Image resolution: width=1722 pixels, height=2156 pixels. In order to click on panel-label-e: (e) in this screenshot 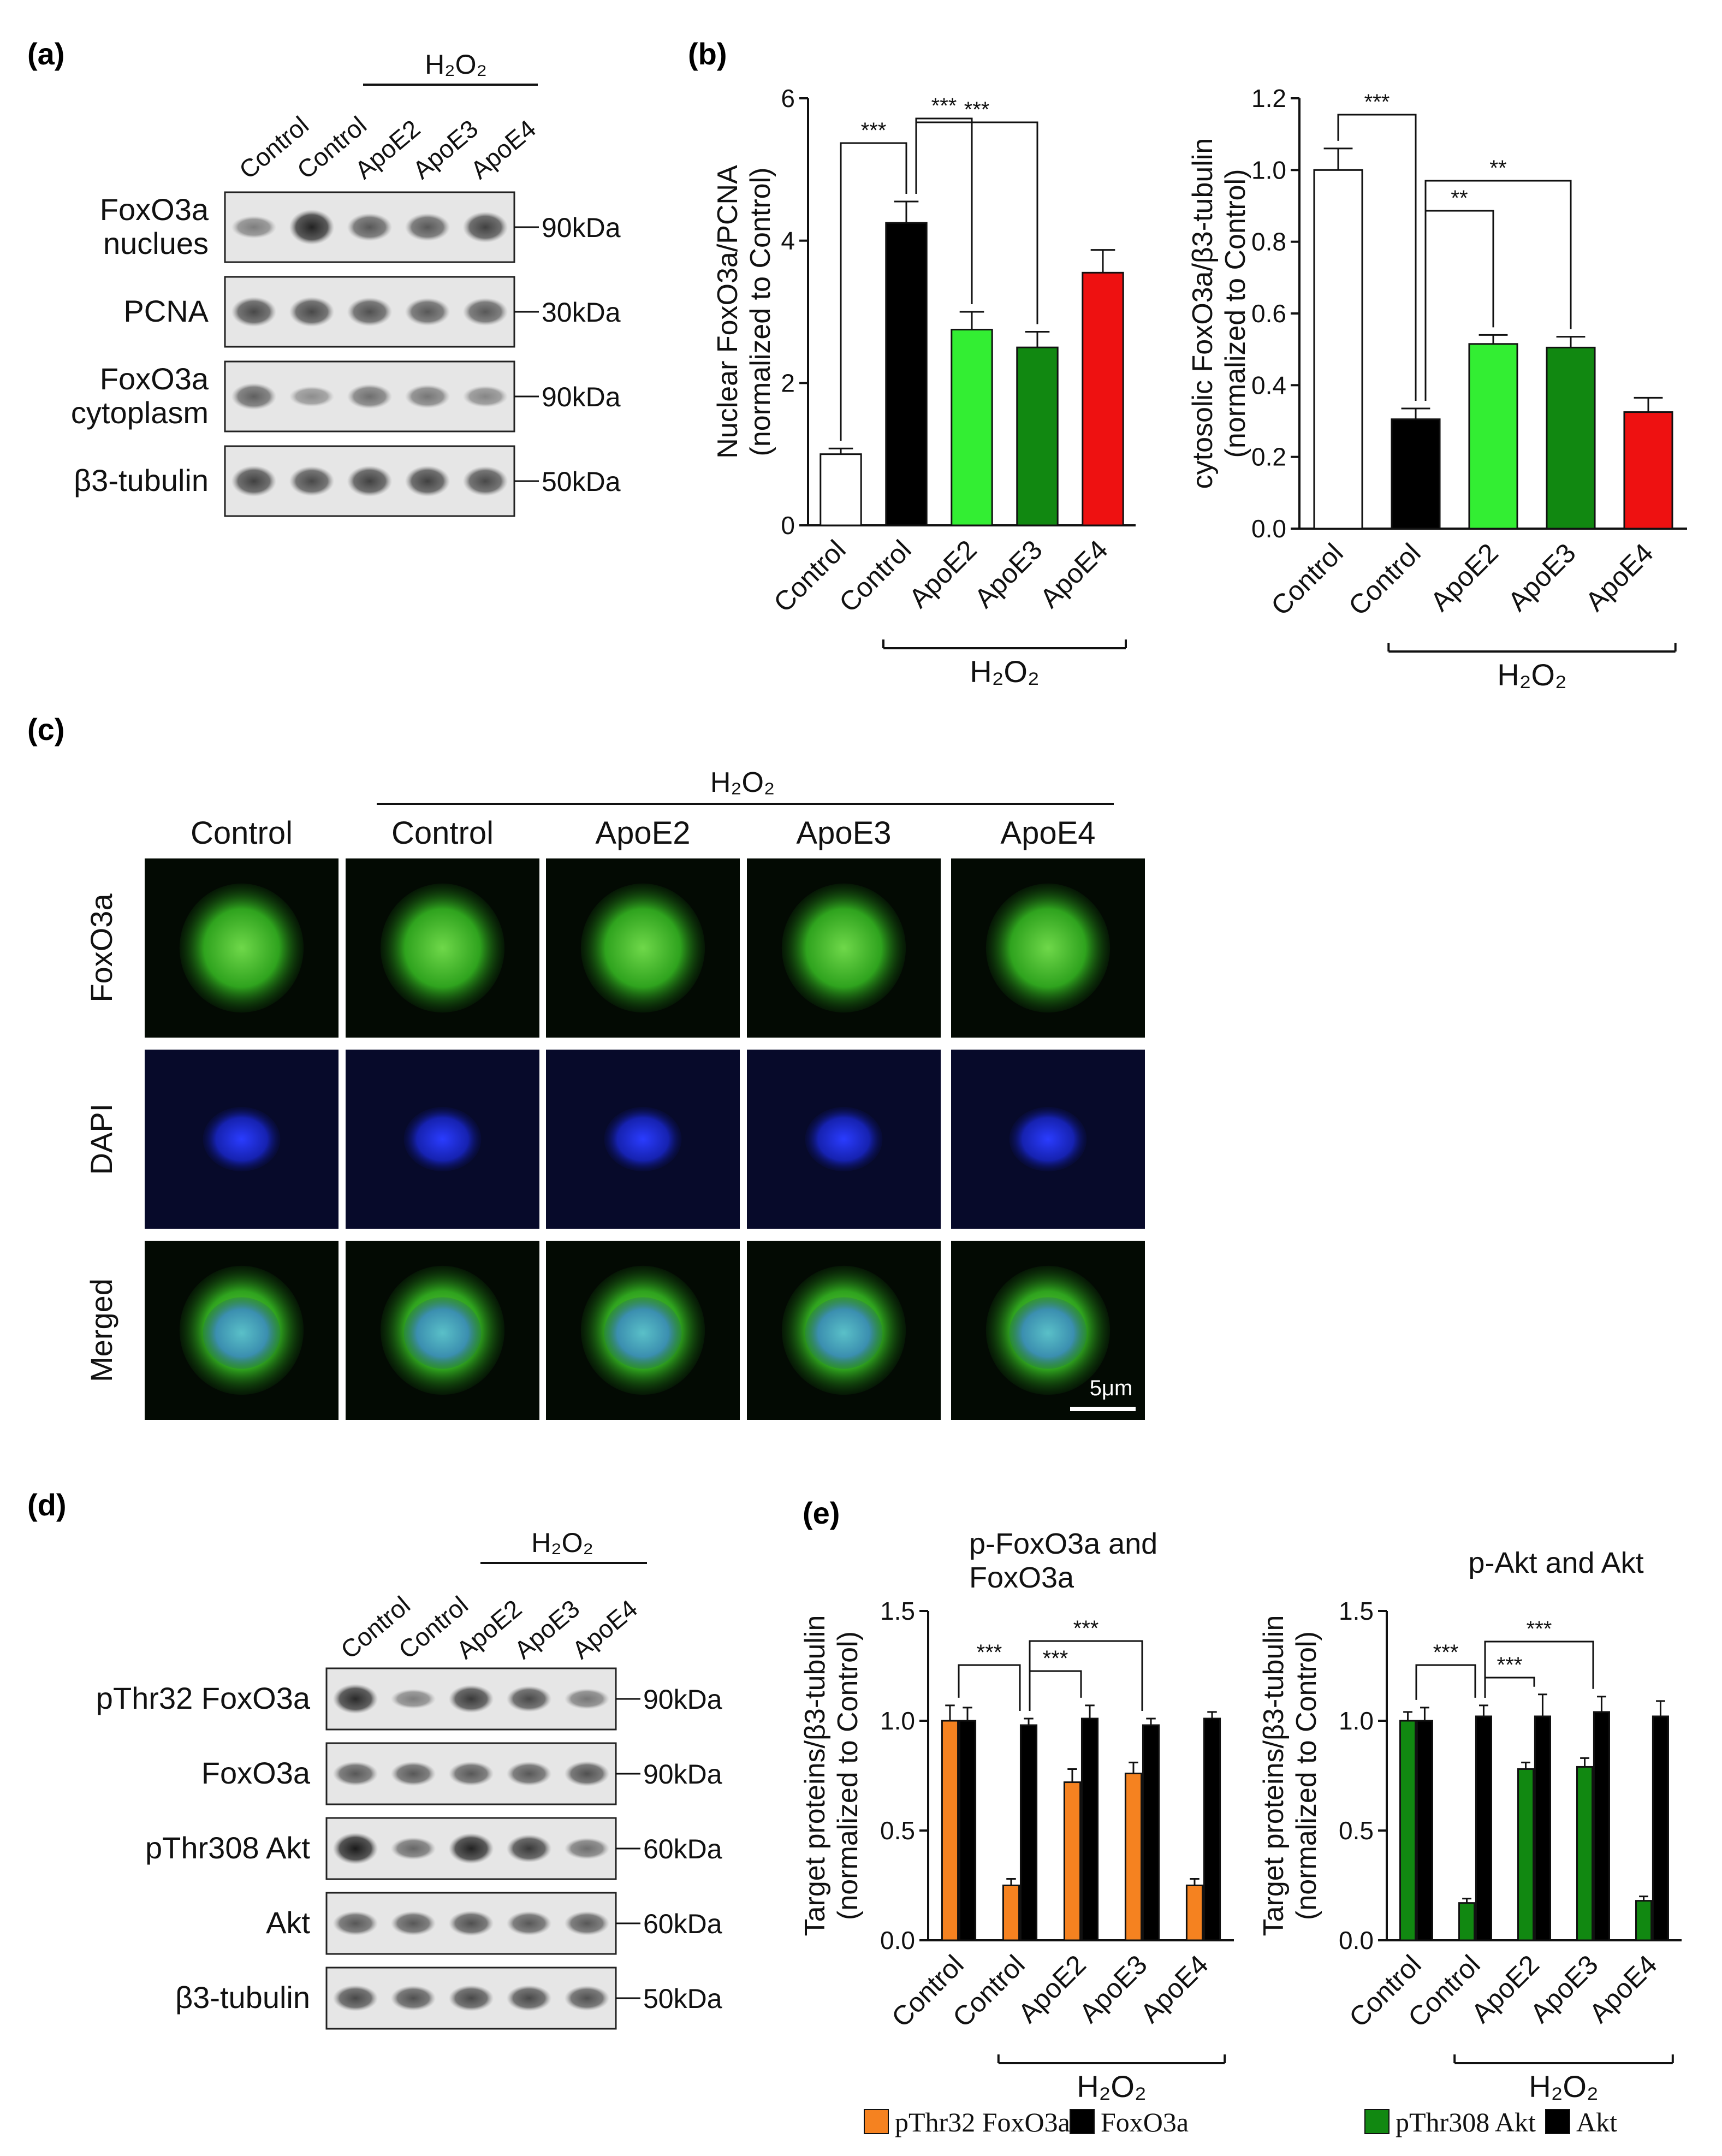, I will do `click(822, 1513)`.